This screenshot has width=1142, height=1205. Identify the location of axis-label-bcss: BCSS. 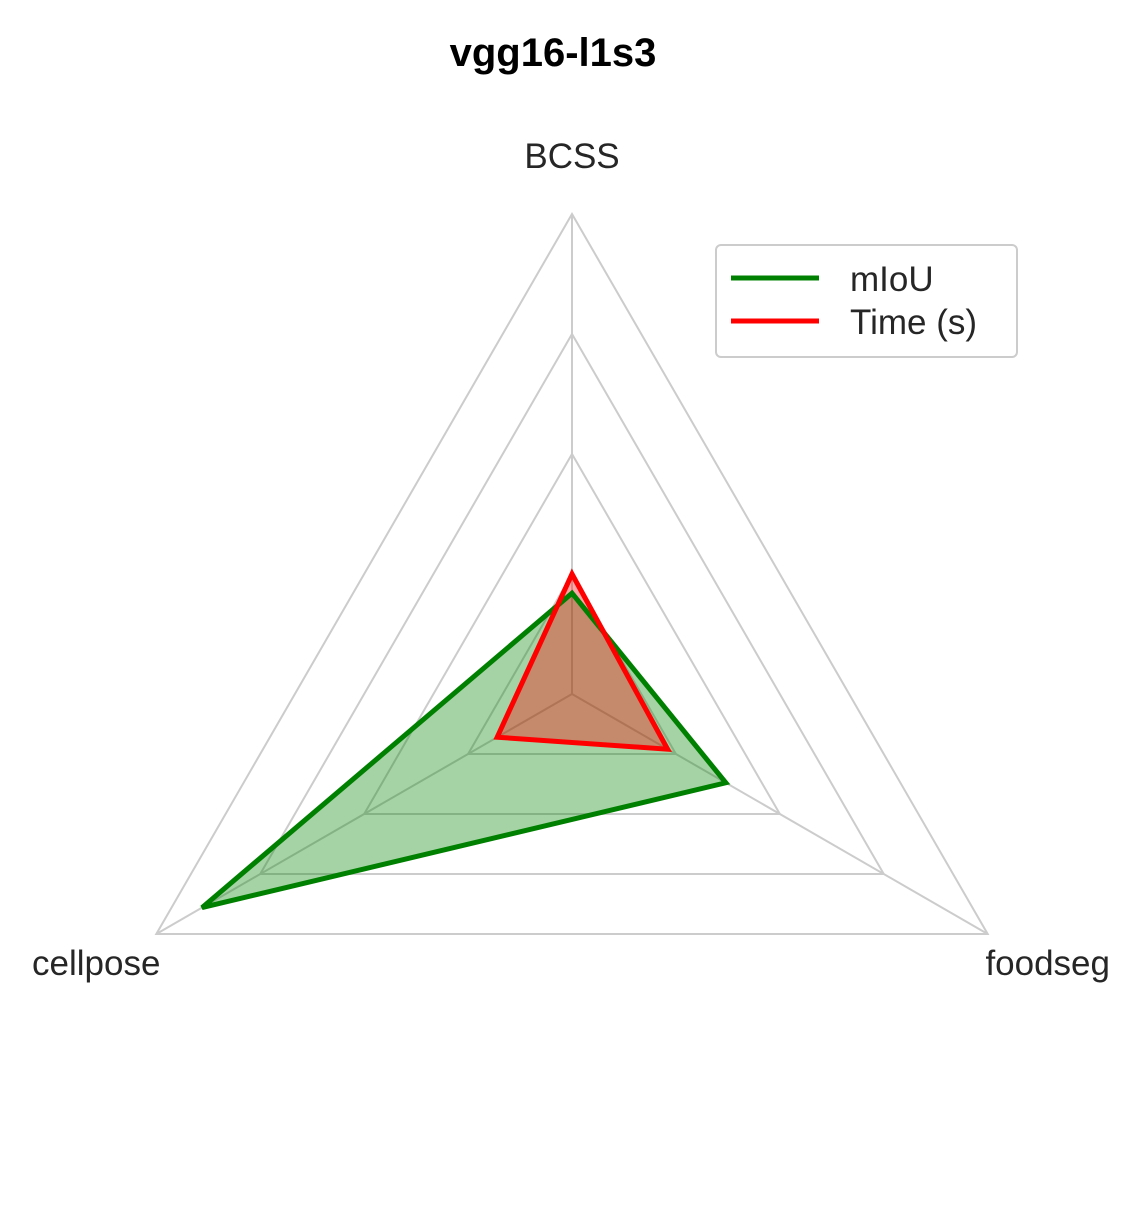
(571, 156).